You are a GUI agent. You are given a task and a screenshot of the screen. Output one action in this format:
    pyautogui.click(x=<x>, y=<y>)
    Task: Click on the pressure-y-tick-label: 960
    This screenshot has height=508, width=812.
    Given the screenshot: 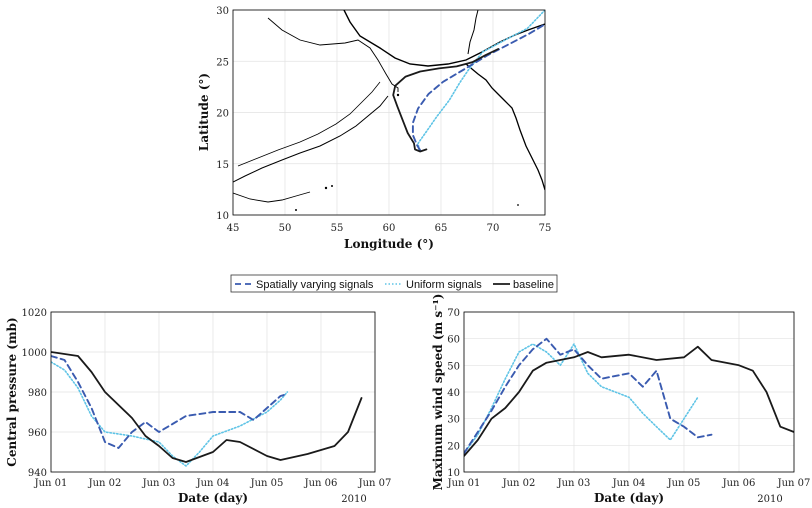 What is the action you would take?
    pyautogui.click(x=37, y=433)
    